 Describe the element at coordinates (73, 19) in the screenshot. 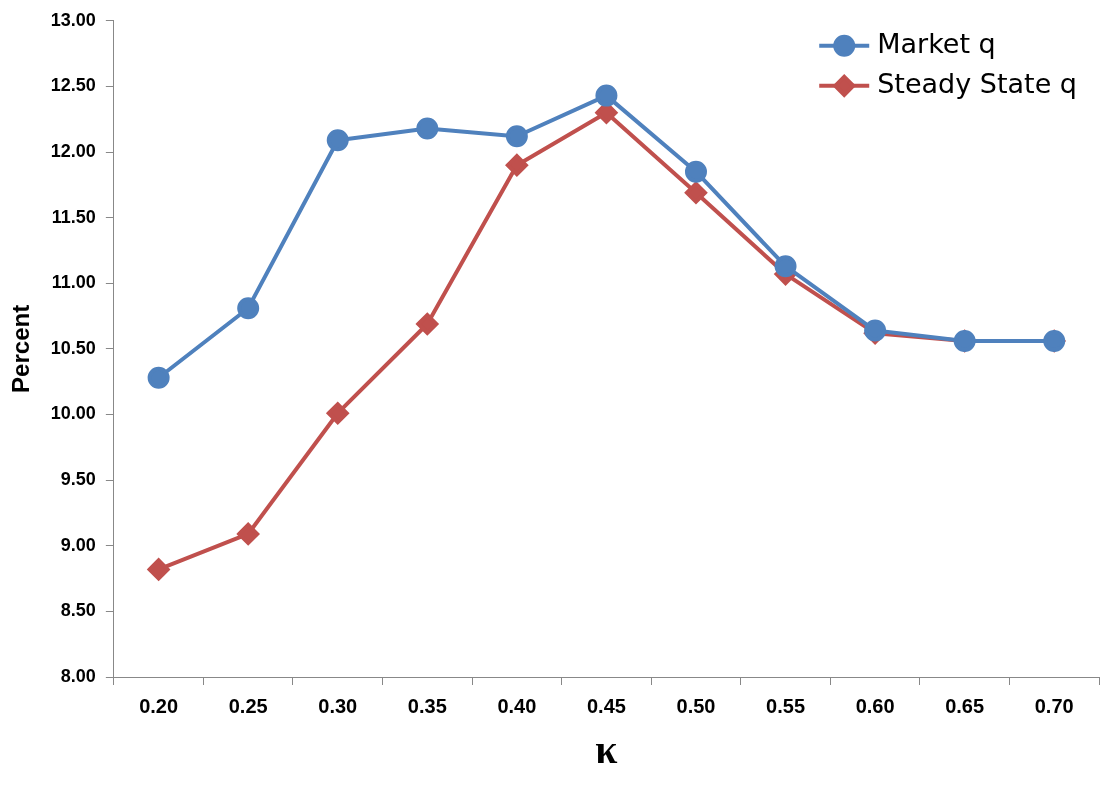

I see `y-tick-label: 13.00` at that location.